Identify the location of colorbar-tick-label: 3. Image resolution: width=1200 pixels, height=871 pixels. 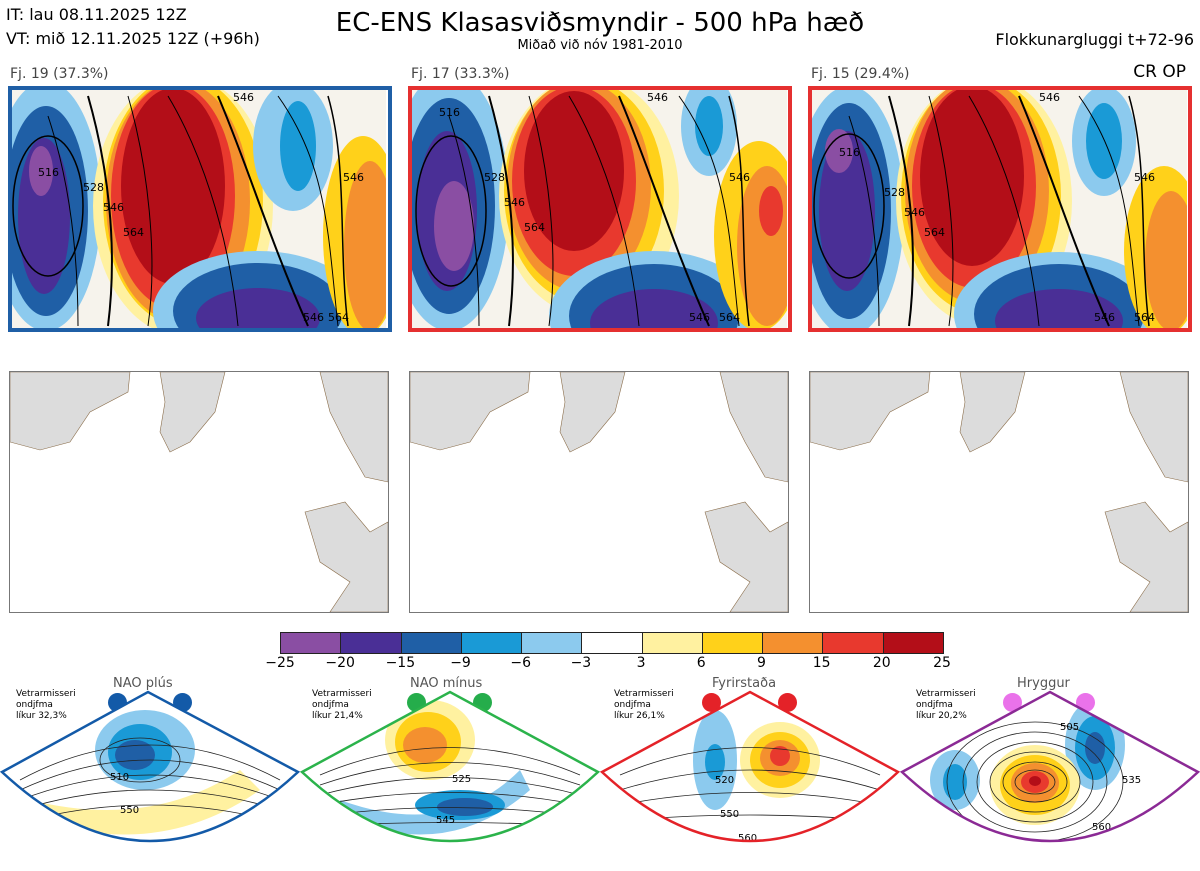
(641, 663).